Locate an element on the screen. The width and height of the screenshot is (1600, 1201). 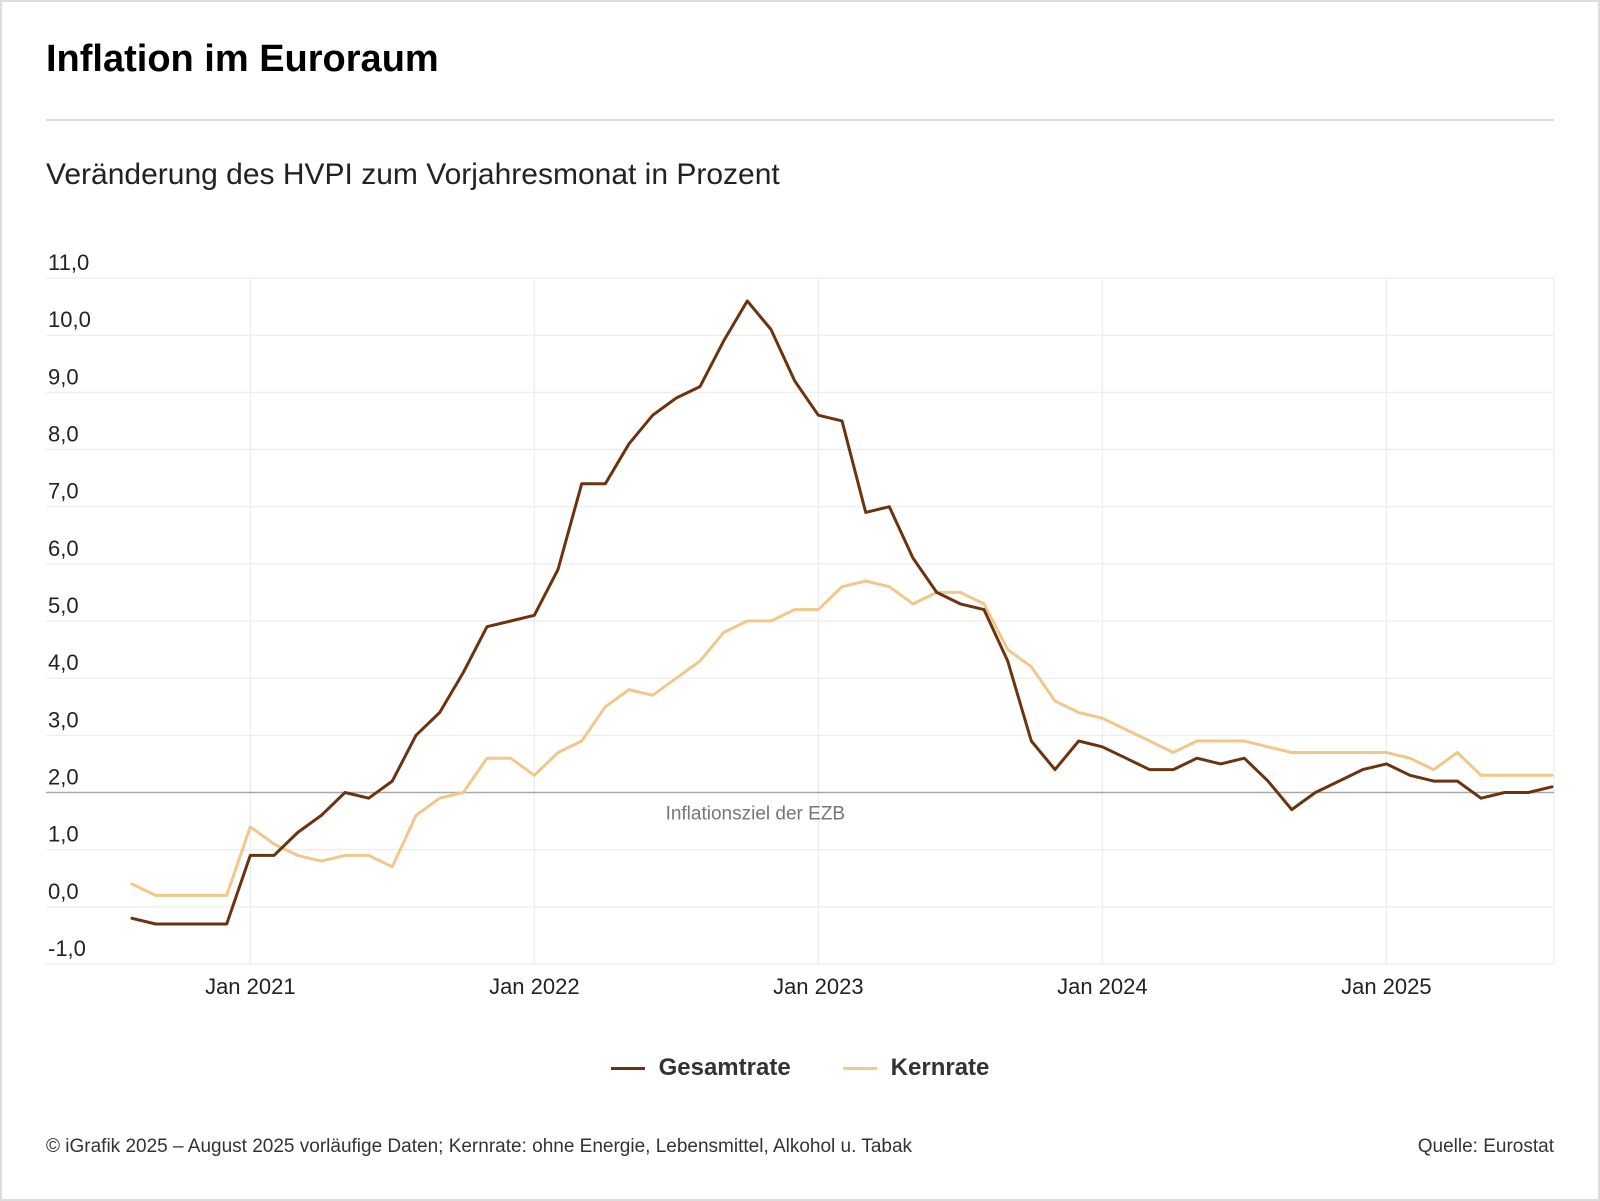
y-tick-label: 0,0 is located at coordinates (63, 891).